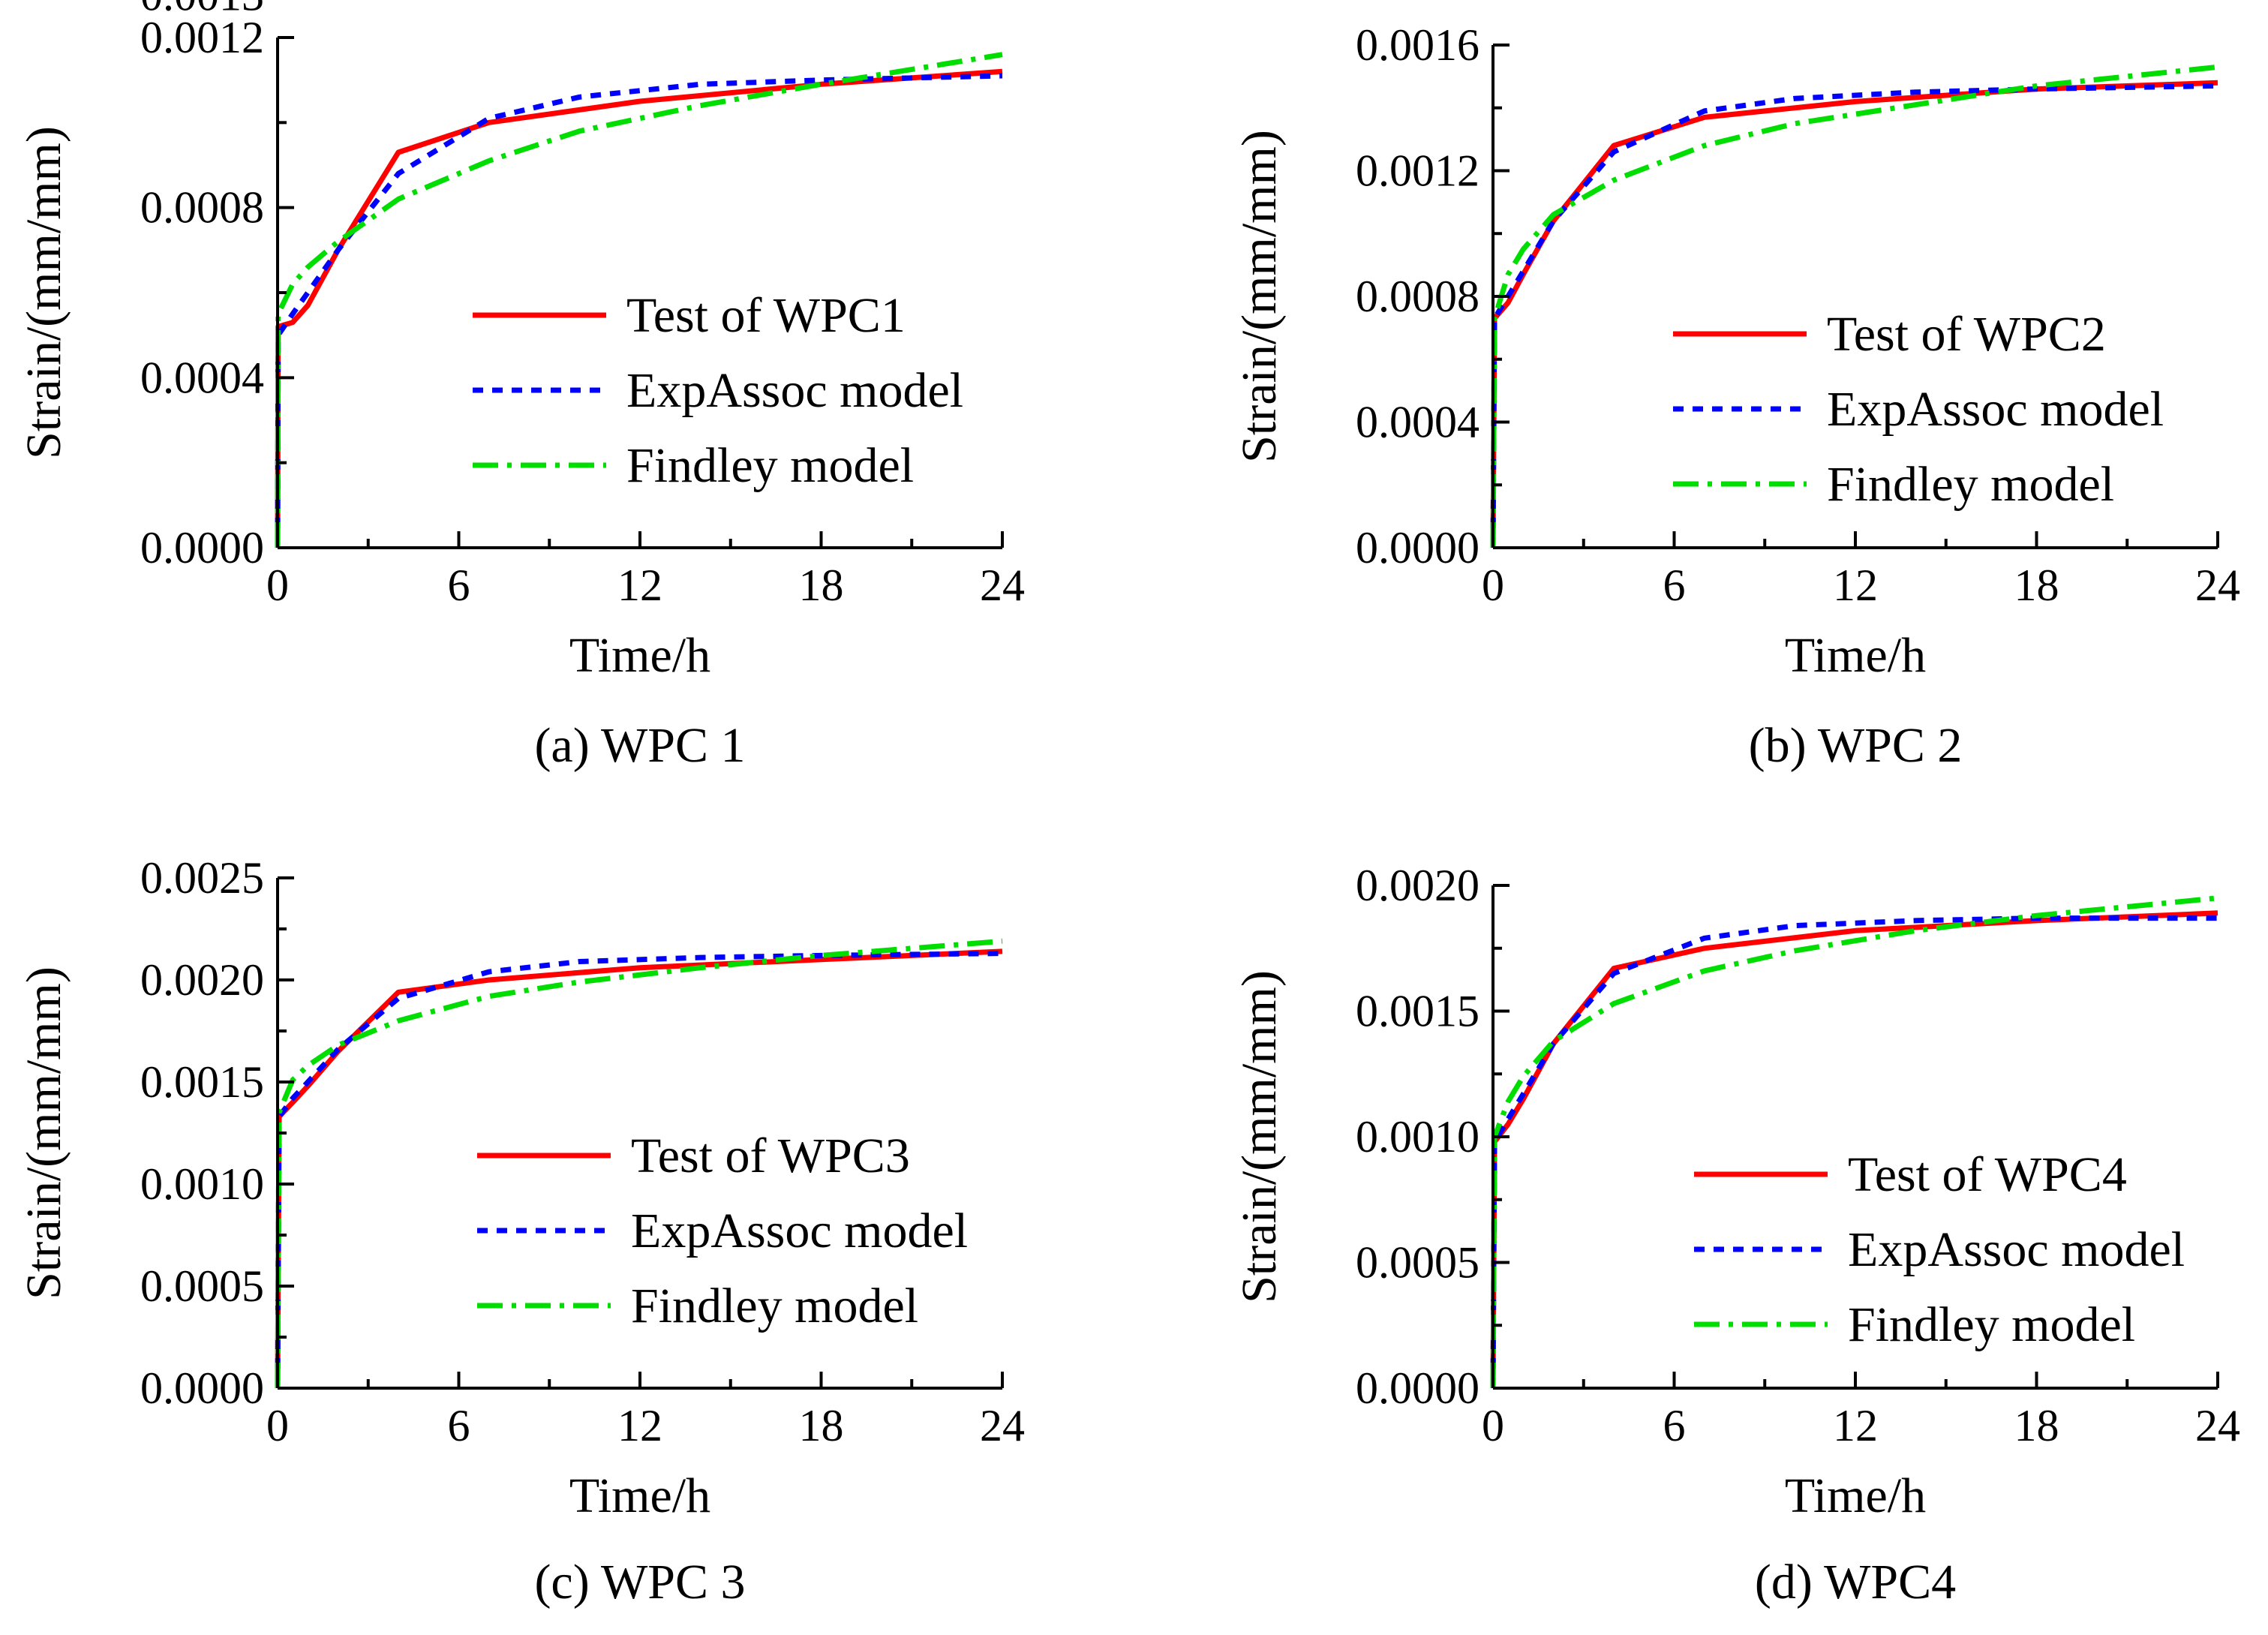 Image resolution: width=2268 pixels, height=1635 pixels. I want to click on panel-caption: (a) WPC 1, so click(639, 745).